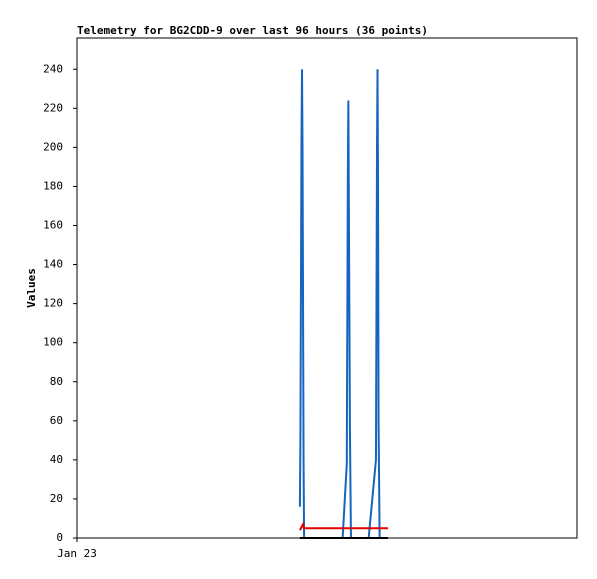  What do you see at coordinates (56, 381) in the screenshot?
I see `y-tick-label: 80` at bounding box center [56, 381].